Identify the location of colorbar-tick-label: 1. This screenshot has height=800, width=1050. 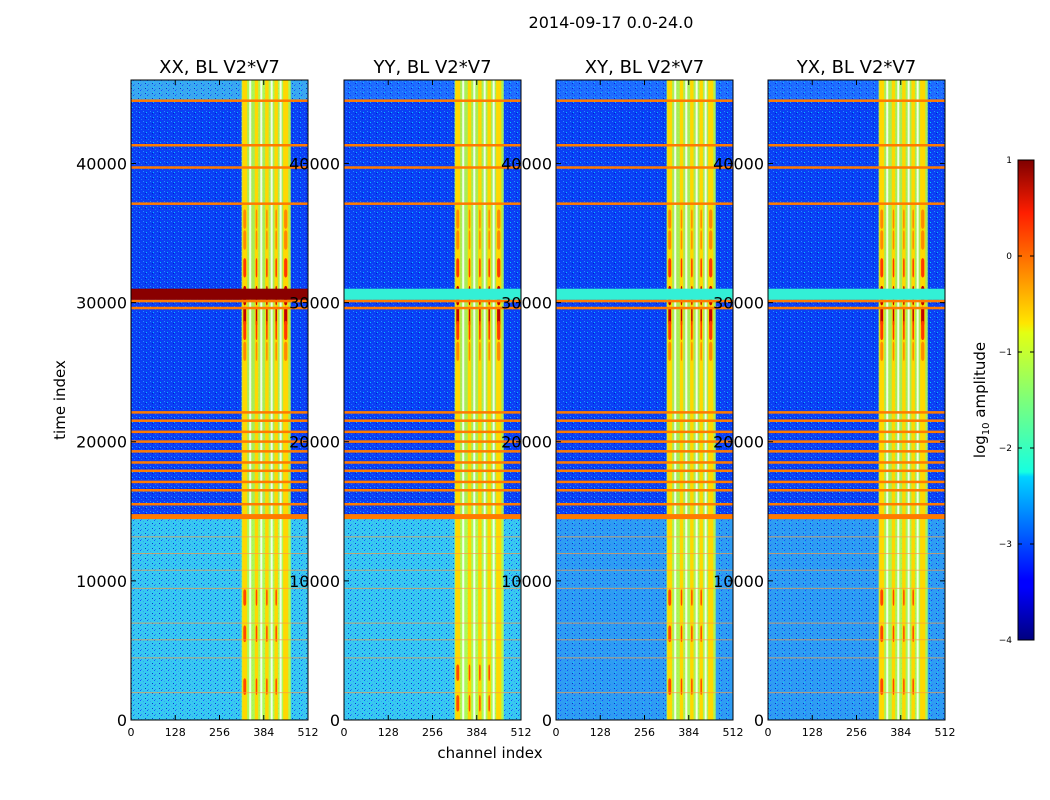
(1009, 161).